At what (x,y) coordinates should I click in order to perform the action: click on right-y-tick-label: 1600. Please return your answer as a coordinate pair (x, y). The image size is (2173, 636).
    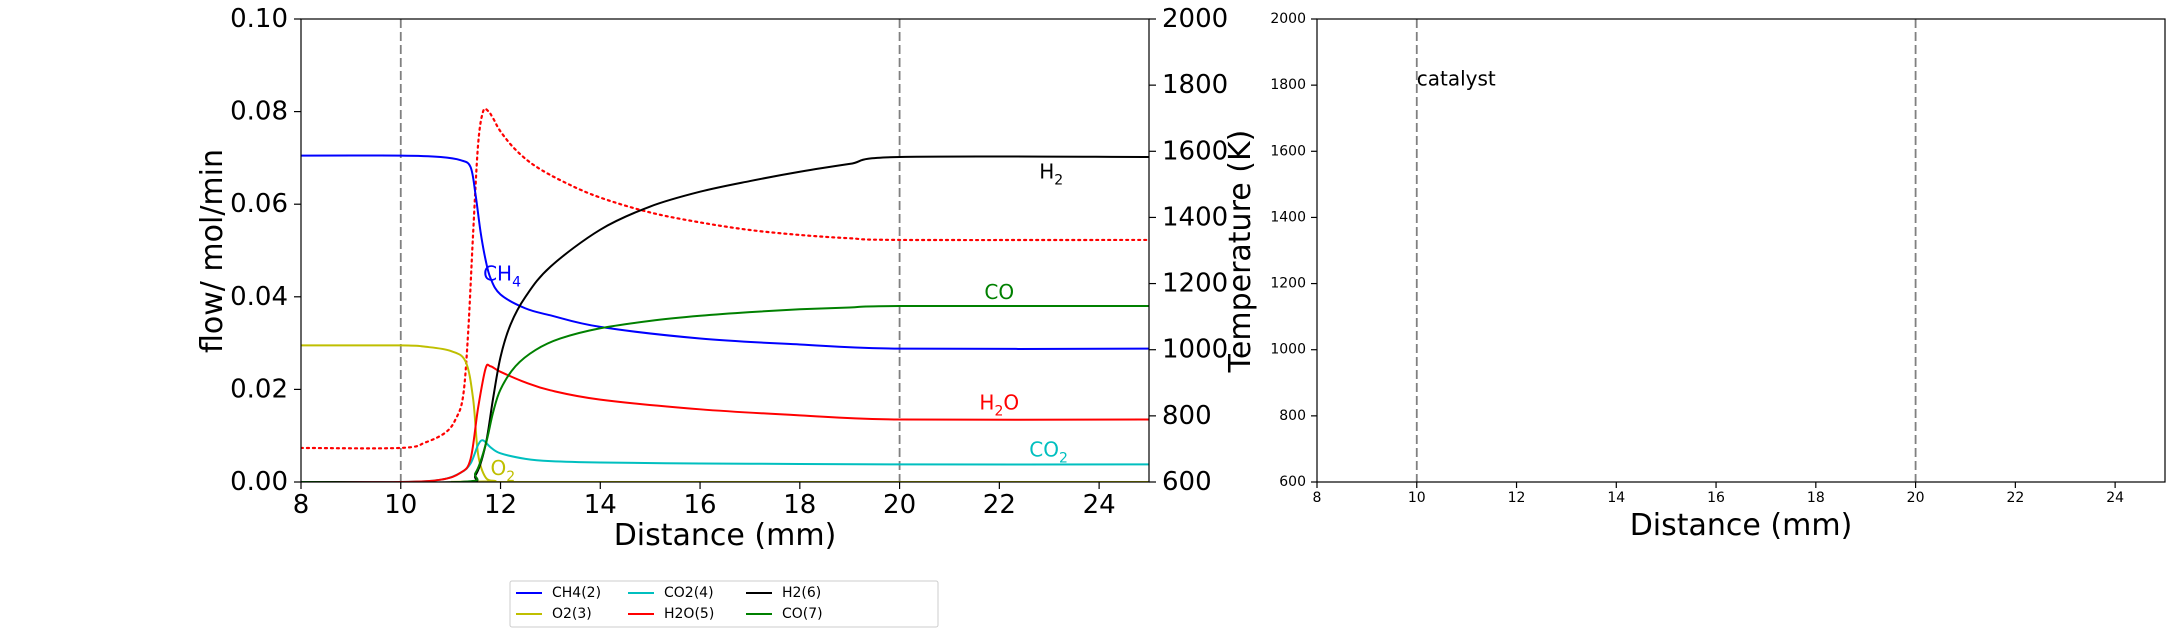
    Looking at the image, I should click on (1288, 151).